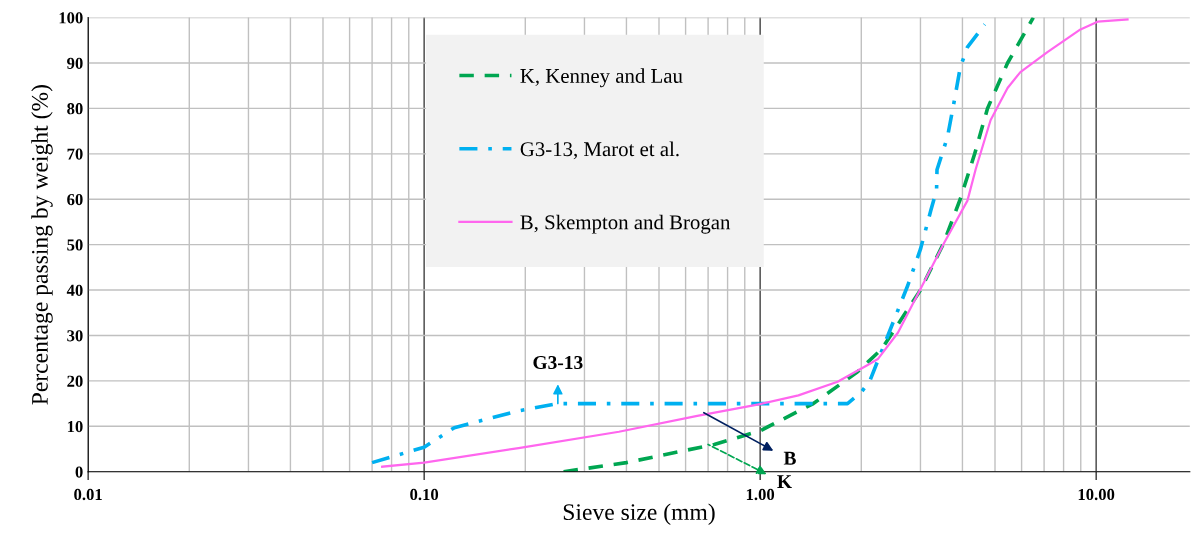 This screenshot has height=533, width=1191. I want to click on x-tick-label: 10.00, so click(1096, 494).